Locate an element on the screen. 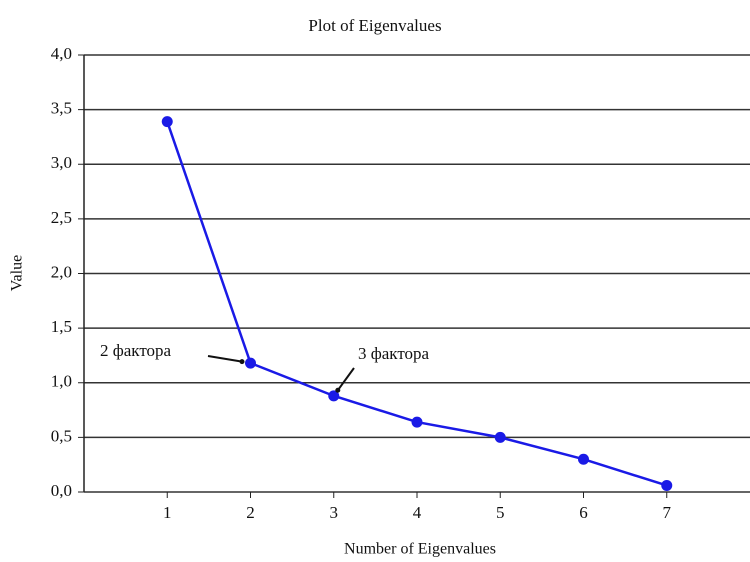 This screenshot has height=562, width=750. y-tick-label: 1,5 is located at coordinates (61, 326).